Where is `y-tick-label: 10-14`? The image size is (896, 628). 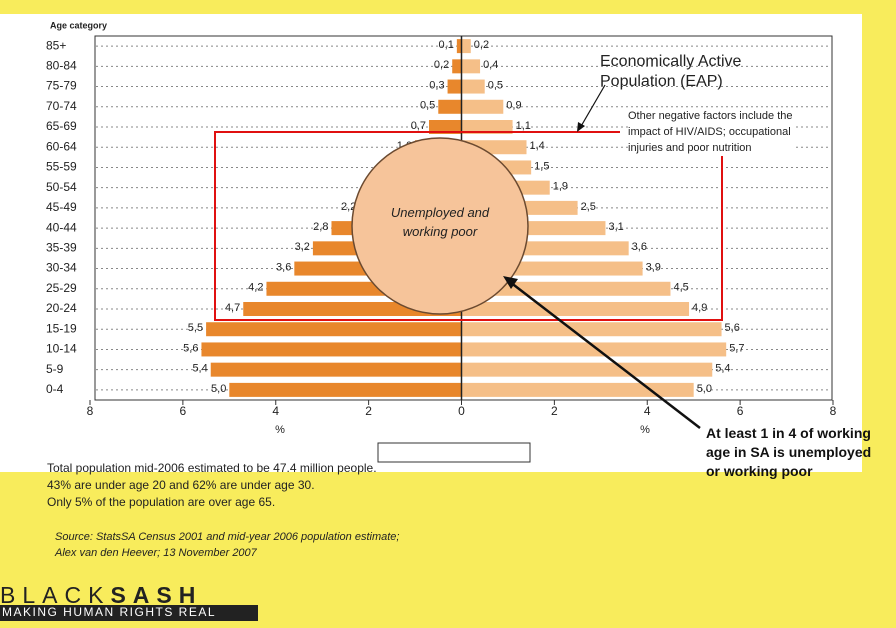 y-tick-label: 10-14 is located at coordinates (61, 349).